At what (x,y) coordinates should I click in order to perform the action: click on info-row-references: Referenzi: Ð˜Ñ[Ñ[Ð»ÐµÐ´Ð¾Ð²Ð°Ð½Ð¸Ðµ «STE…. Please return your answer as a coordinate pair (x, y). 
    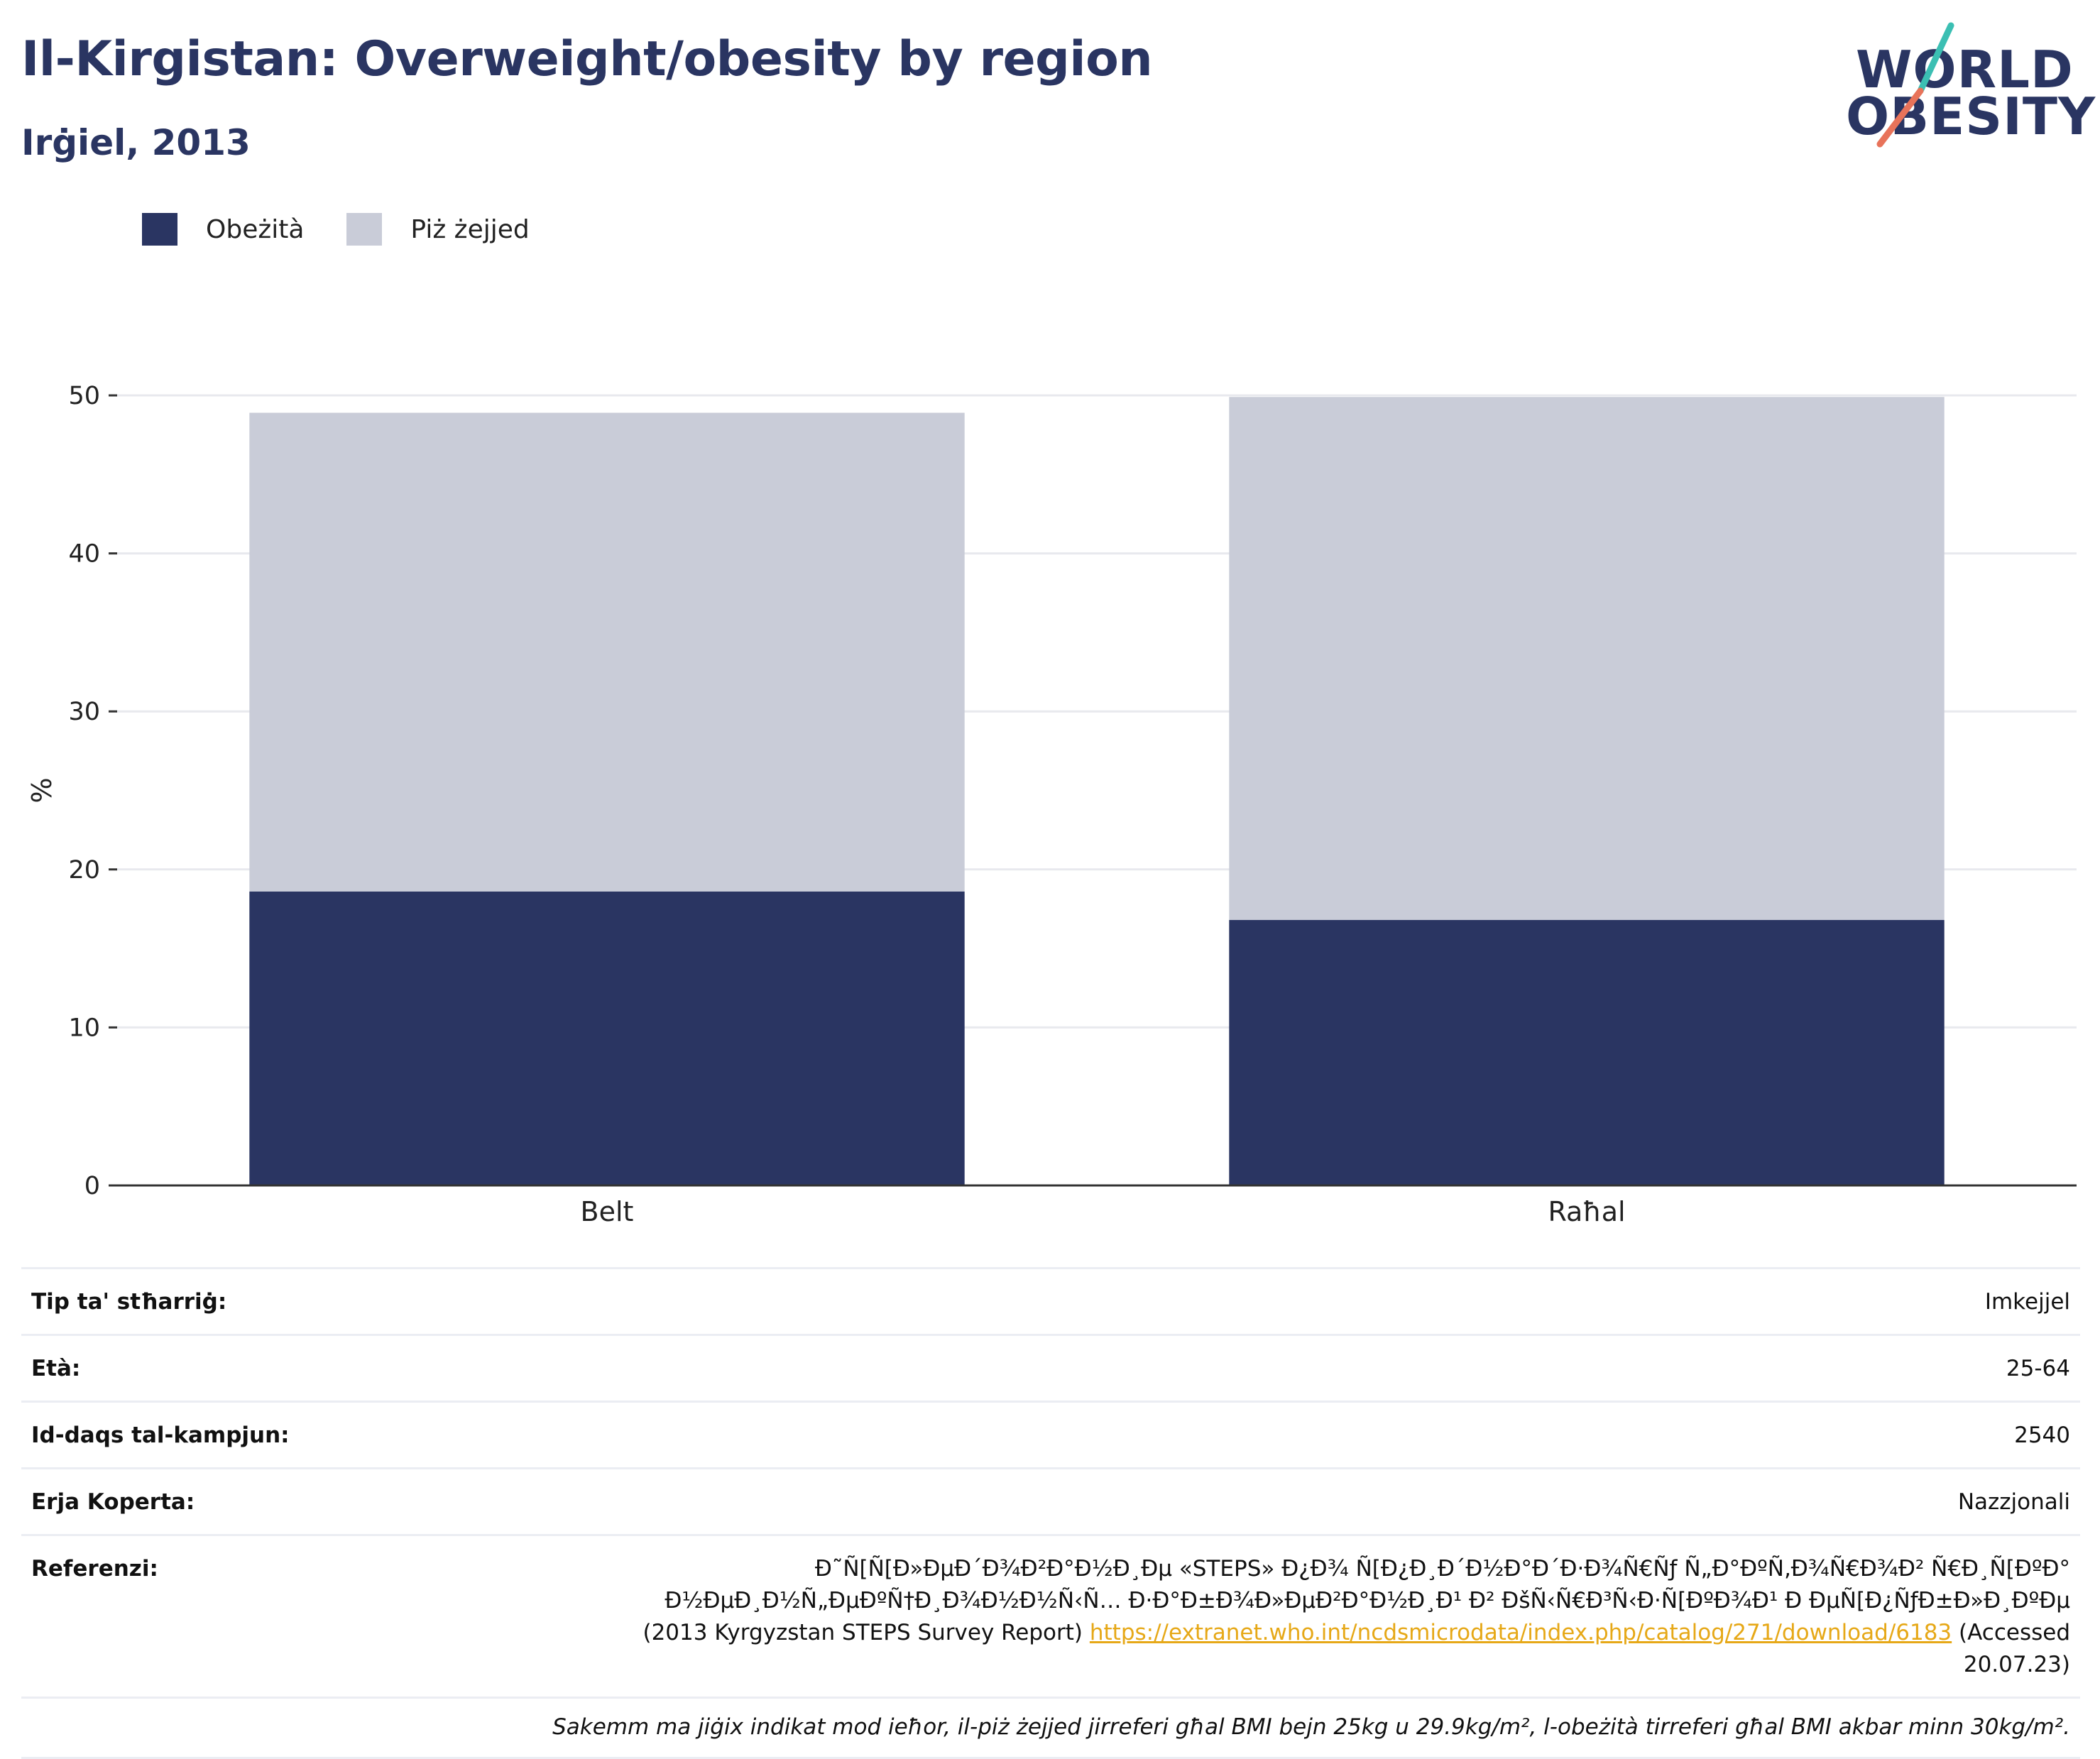
    Looking at the image, I should click on (1050, 1615).